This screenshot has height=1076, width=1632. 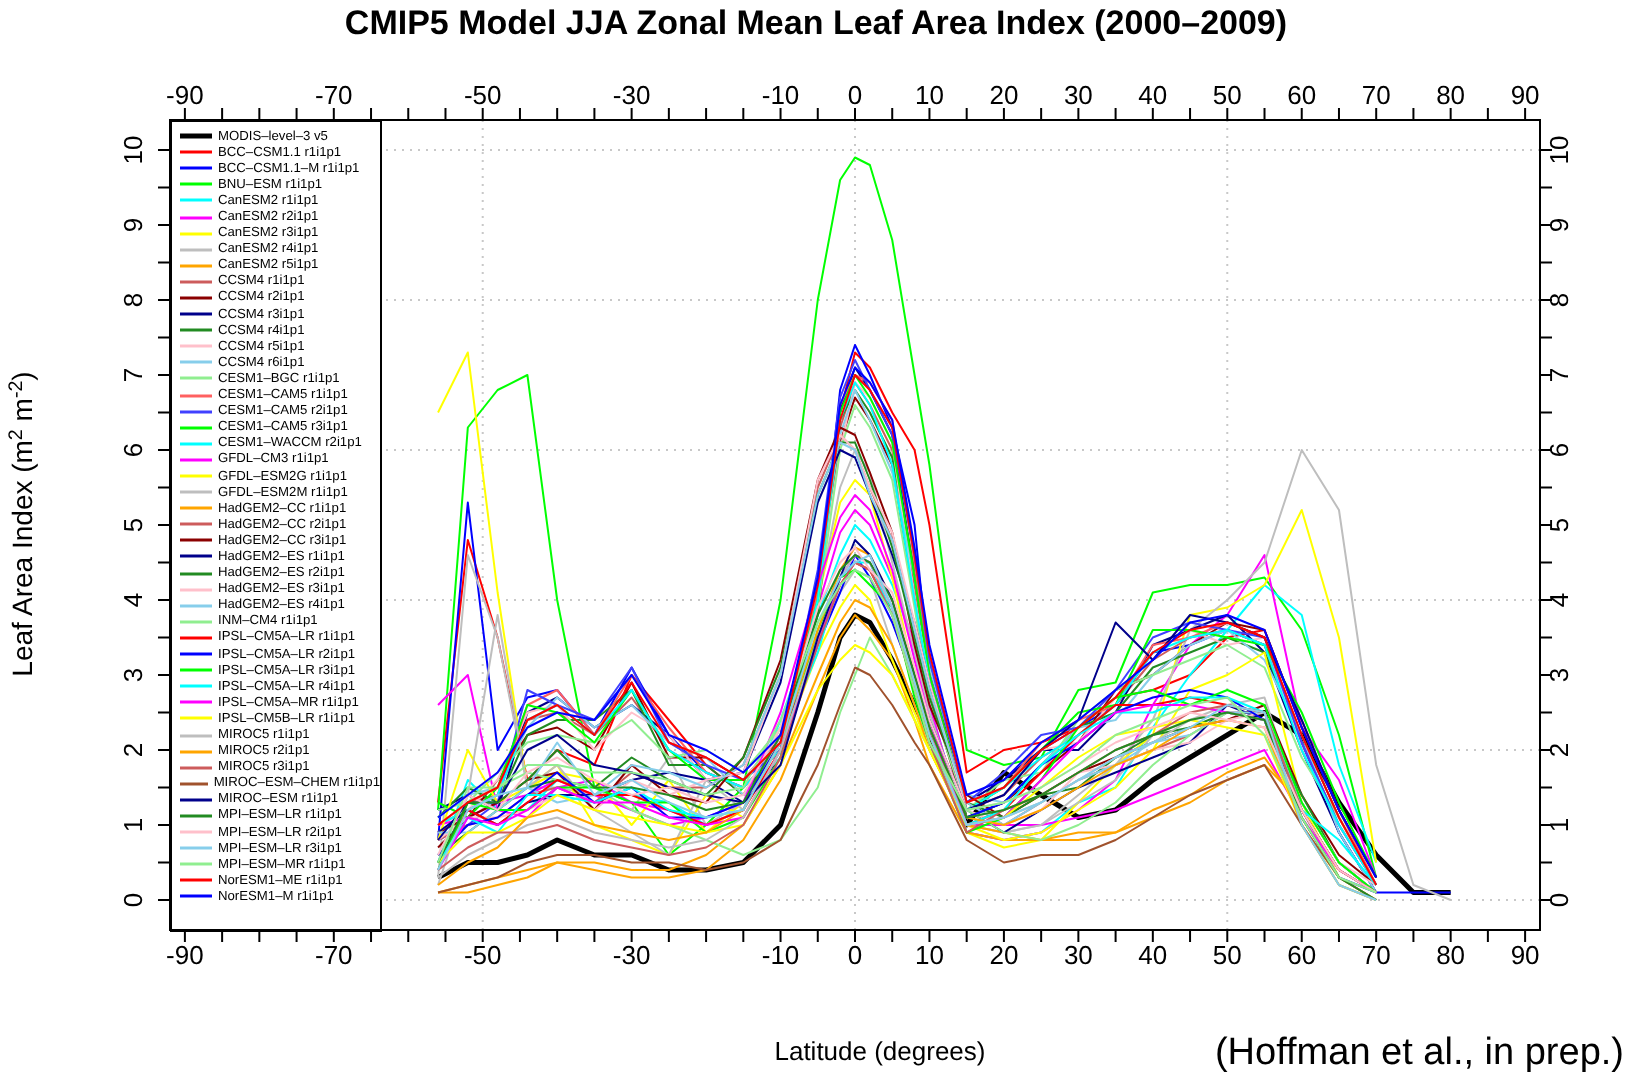 I want to click on x-tick-label: -90, so click(x=185, y=95).